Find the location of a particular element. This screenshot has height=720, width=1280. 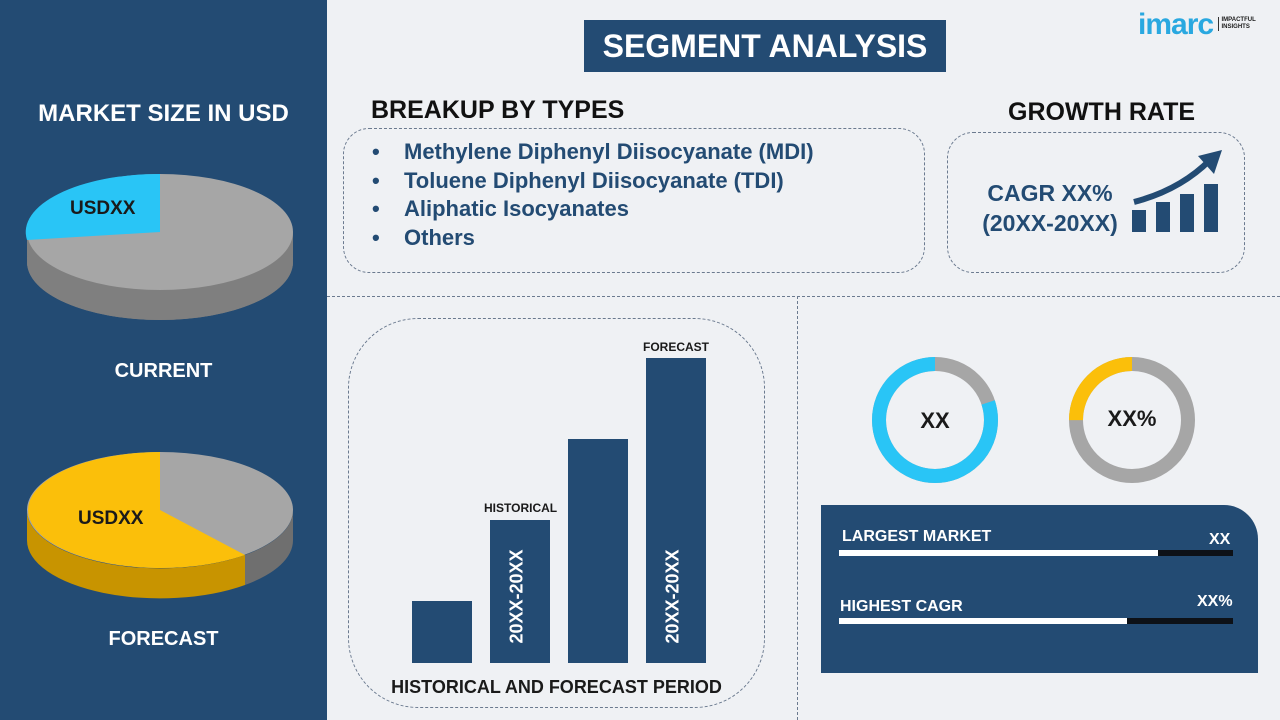

breakup-heading: BREAKUP BY TYPES is located at coordinates (498, 110).